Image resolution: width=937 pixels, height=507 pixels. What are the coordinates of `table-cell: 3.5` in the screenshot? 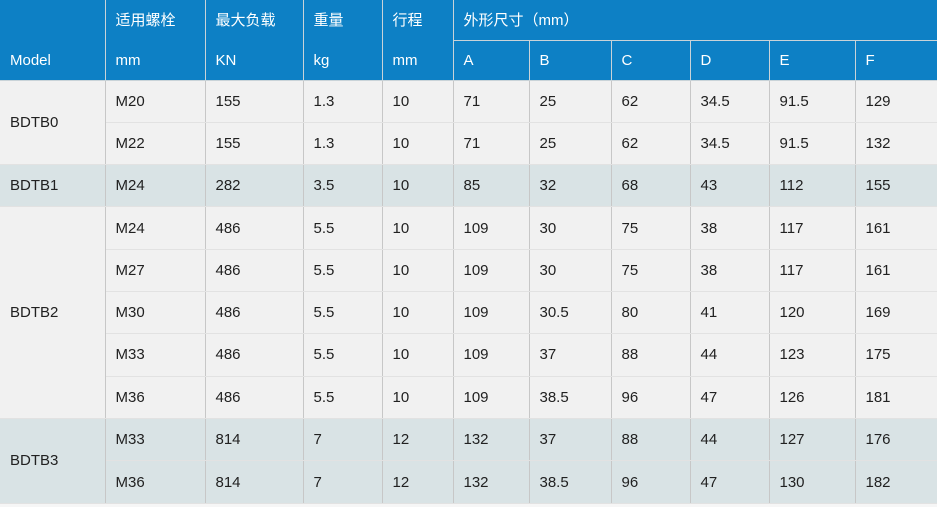 It's located at (342, 186).